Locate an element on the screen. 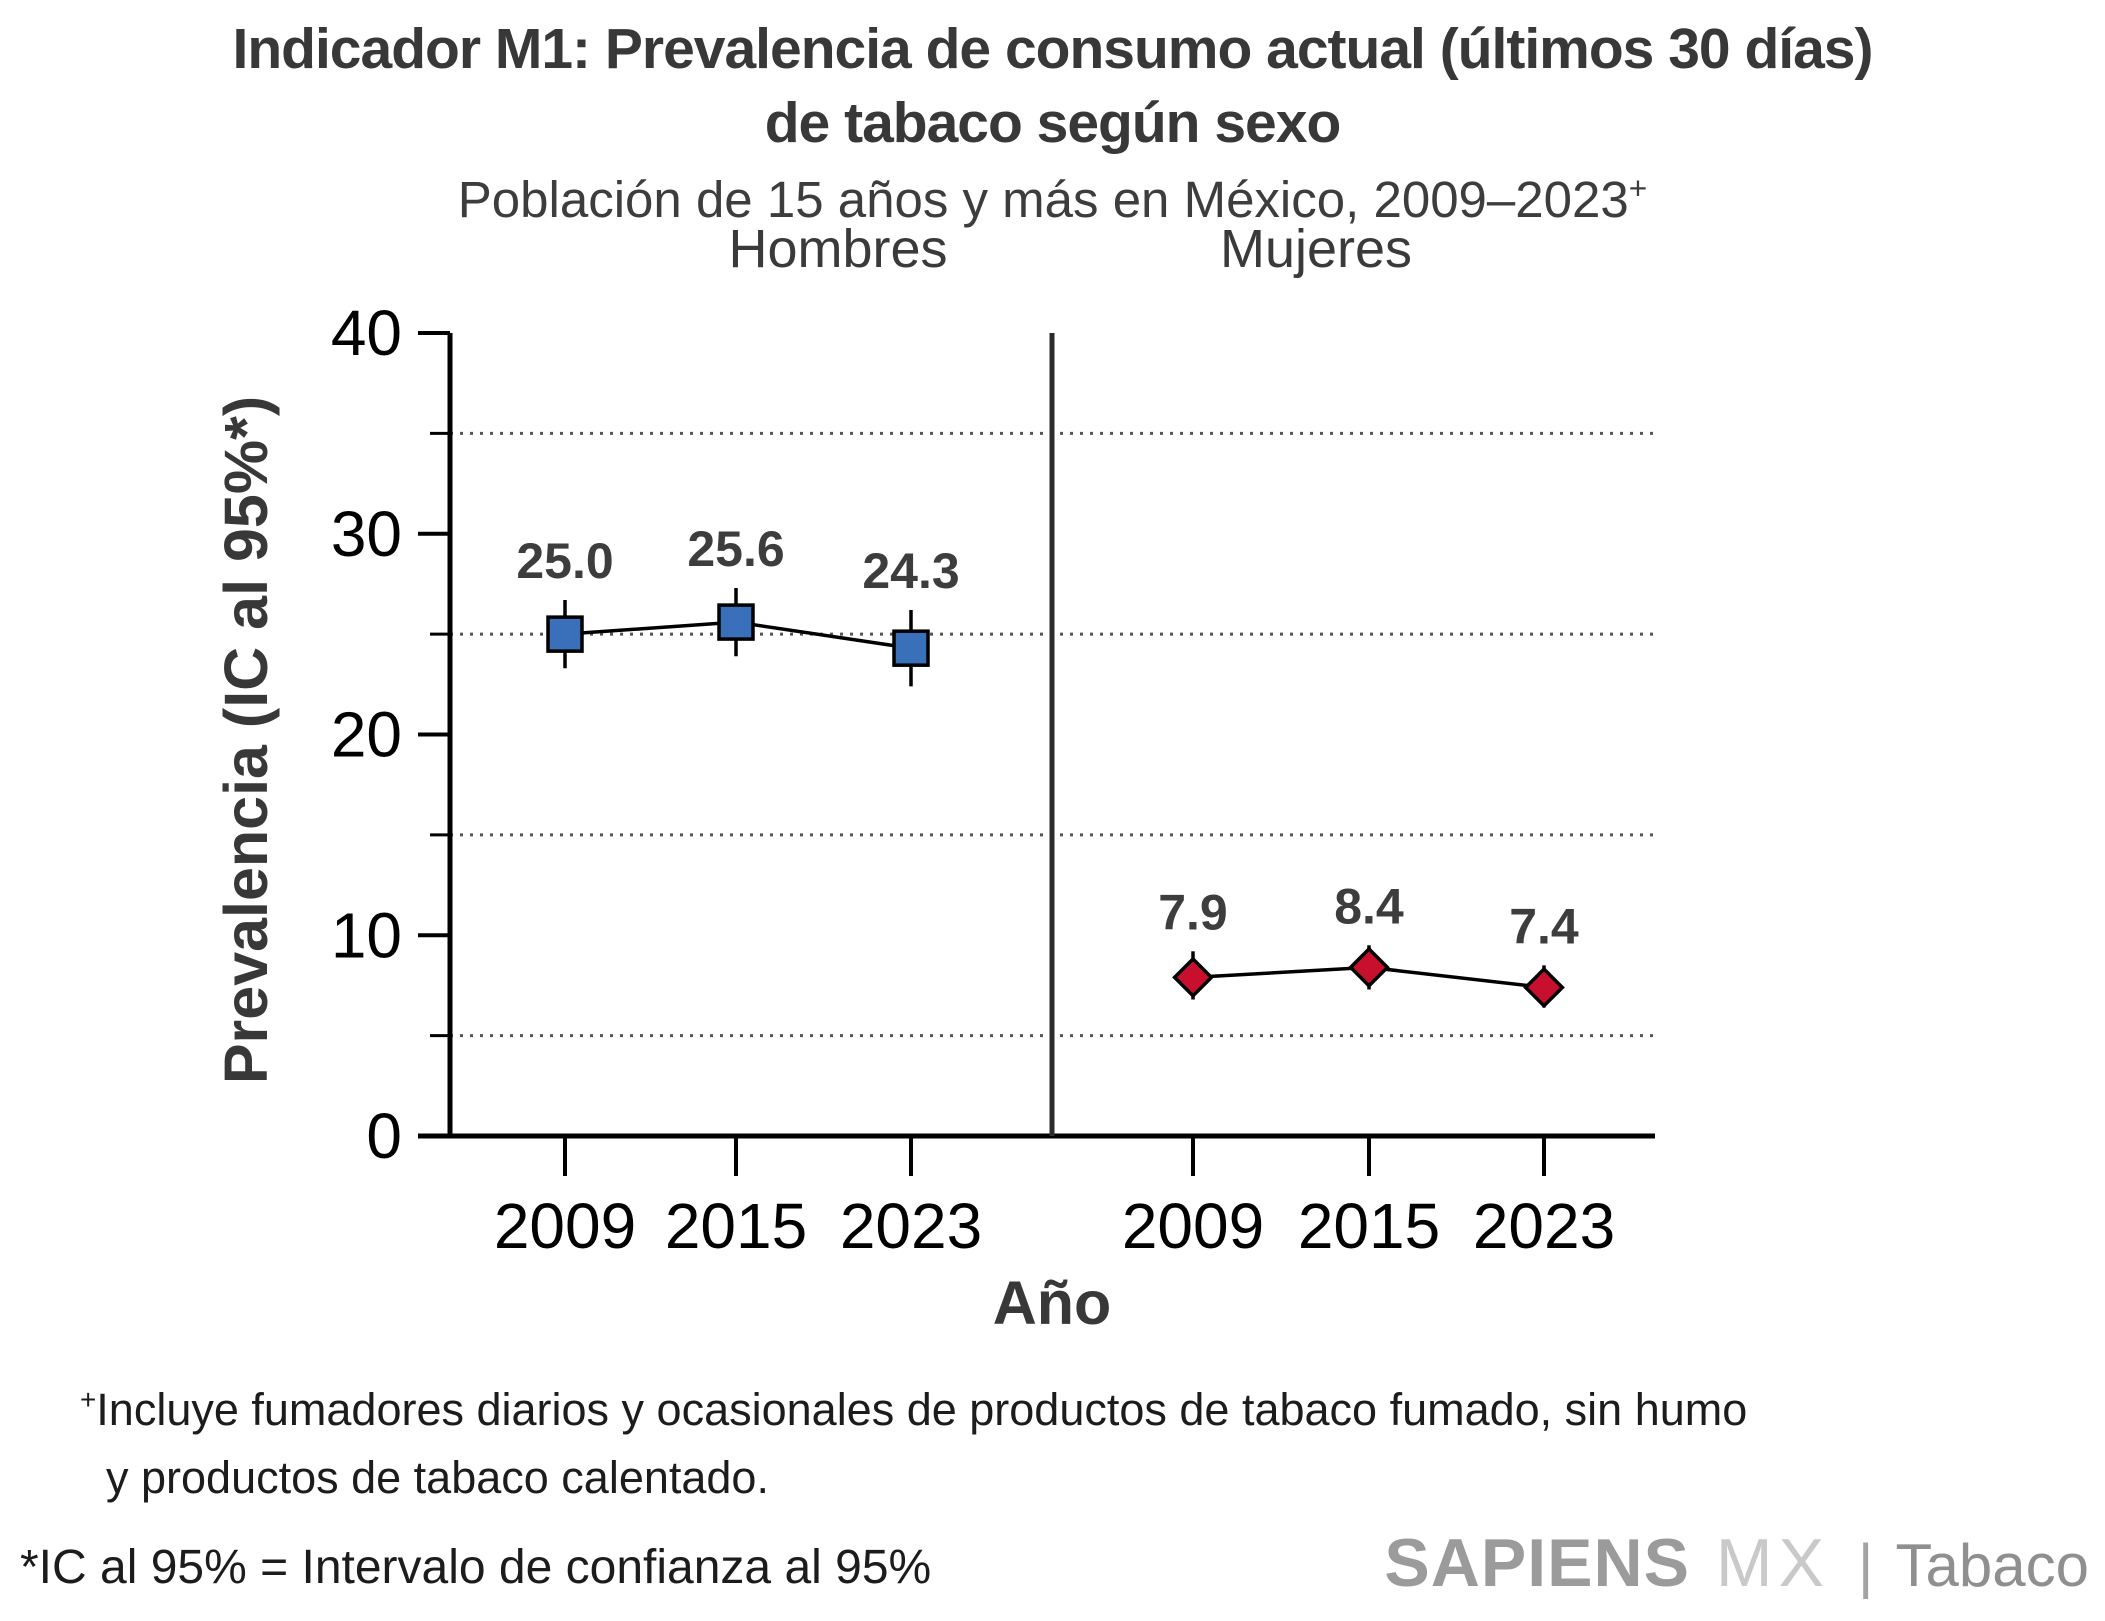 Image resolution: width=2105 pixels, height=1621 pixels. x-tick-label-p0-2015: 2015 is located at coordinates (736, 1226).